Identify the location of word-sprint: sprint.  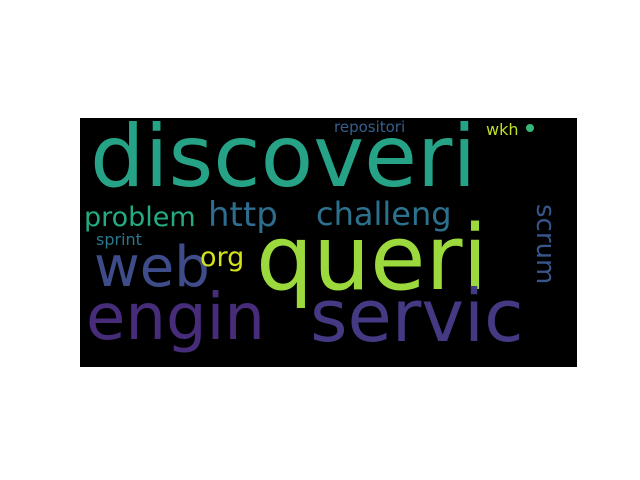
(119, 239).